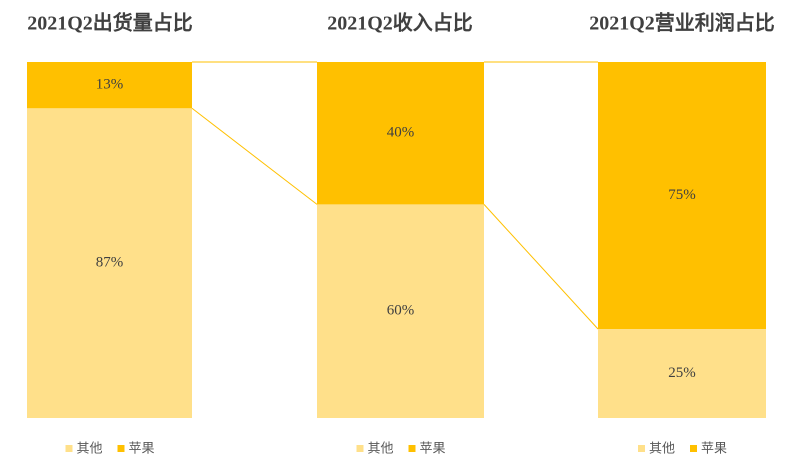 This screenshot has width=795, height=459. What do you see at coordinates (682, 23) in the screenshot?
I see `chart-title: 2021Q2营业利润占比` at bounding box center [682, 23].